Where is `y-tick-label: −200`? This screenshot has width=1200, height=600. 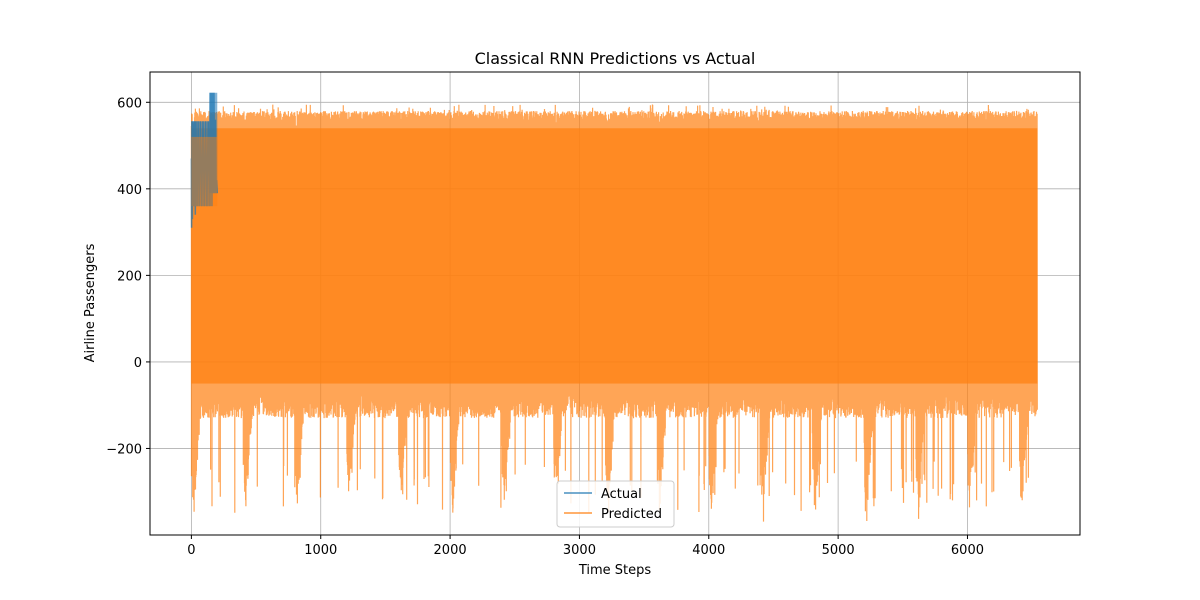 y-tick-label: −200 is located at coordinates (124, 449).